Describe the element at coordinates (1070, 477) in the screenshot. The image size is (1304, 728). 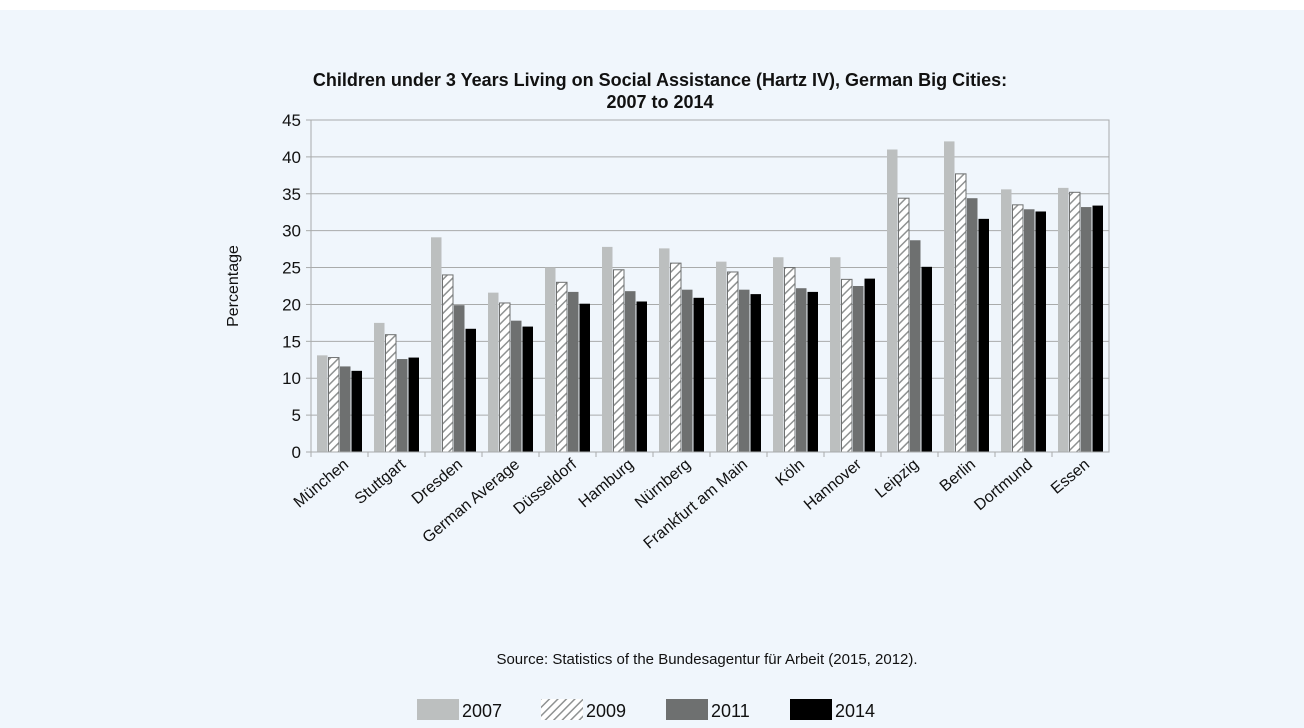
I see `x-tick-label: Essen` at that location.